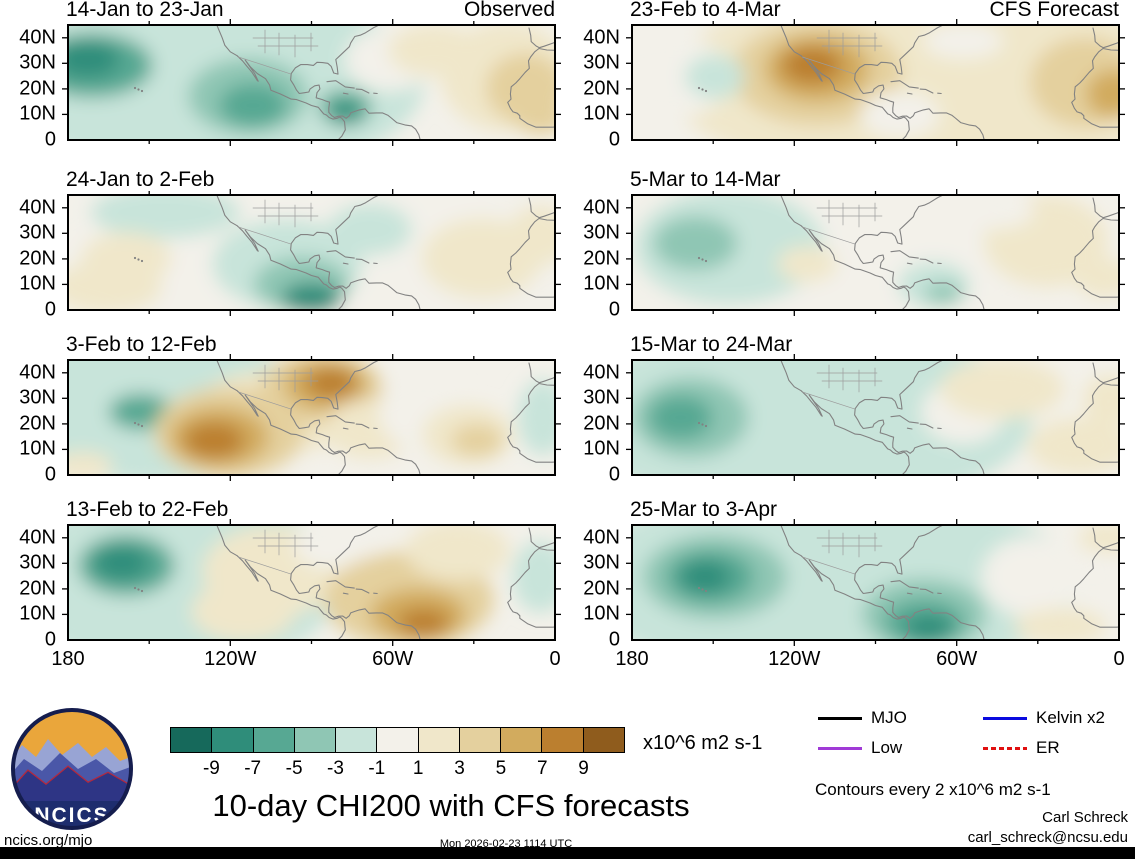 The height and width of the screenshot is (859, 1135). I want to click on legend-label: ER, so click(1048, 747).